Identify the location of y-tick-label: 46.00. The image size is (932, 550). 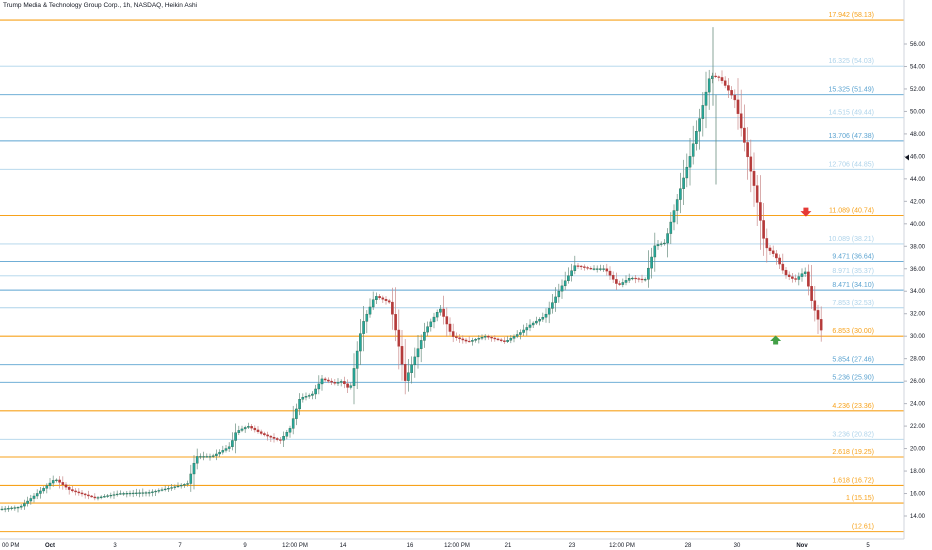
(918, 157).